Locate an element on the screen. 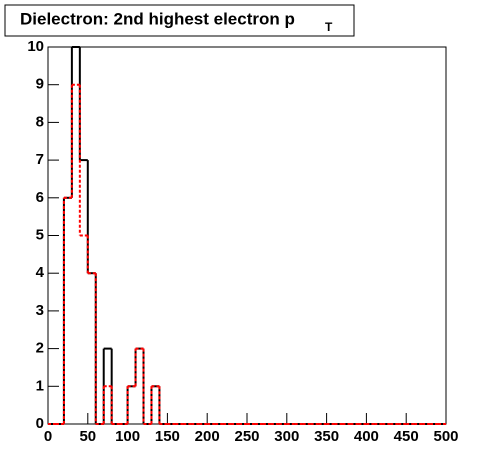  x-tick-label: 50 is located at coordinates (87, 436).